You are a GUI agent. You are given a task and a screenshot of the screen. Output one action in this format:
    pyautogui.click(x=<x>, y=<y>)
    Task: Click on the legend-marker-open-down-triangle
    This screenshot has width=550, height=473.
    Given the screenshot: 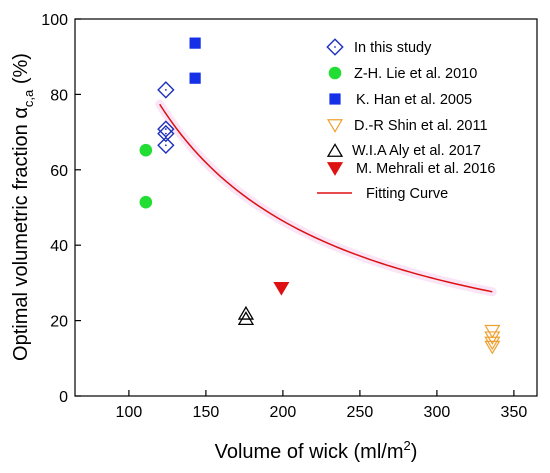 What is the action you would take?
    pyautogui.click(x=335, y=126)
    